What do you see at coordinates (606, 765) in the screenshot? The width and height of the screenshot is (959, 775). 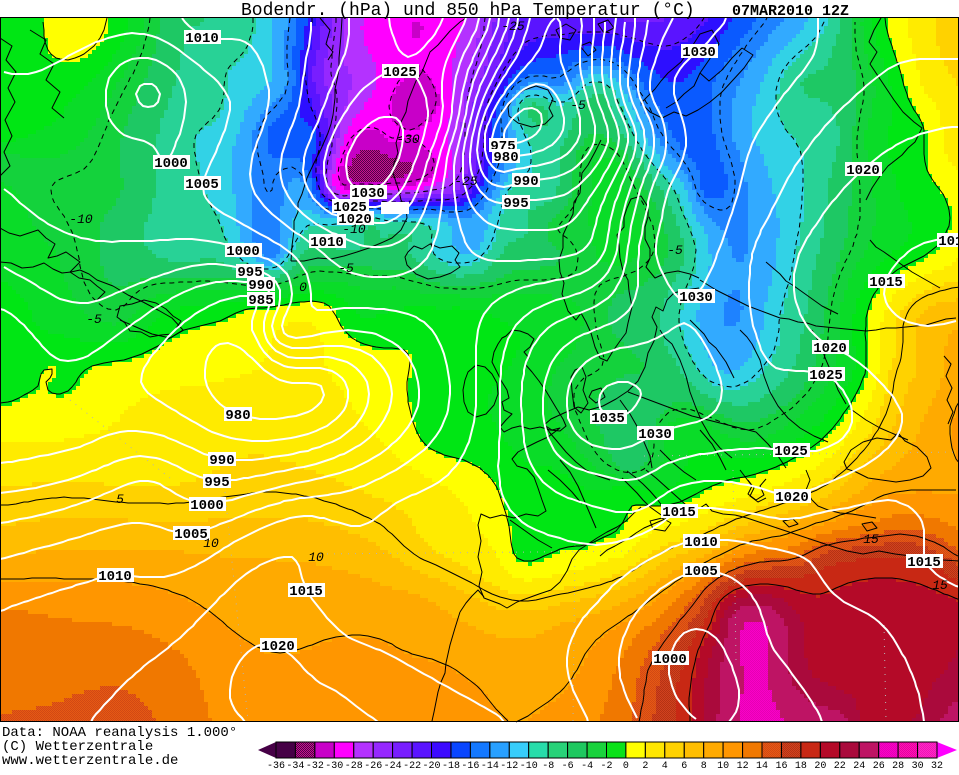 I see `svg-text: -2` at bounding box center [606, 765].